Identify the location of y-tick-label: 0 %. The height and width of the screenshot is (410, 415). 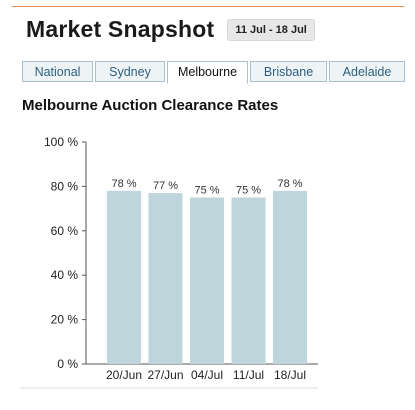
(67, 364).